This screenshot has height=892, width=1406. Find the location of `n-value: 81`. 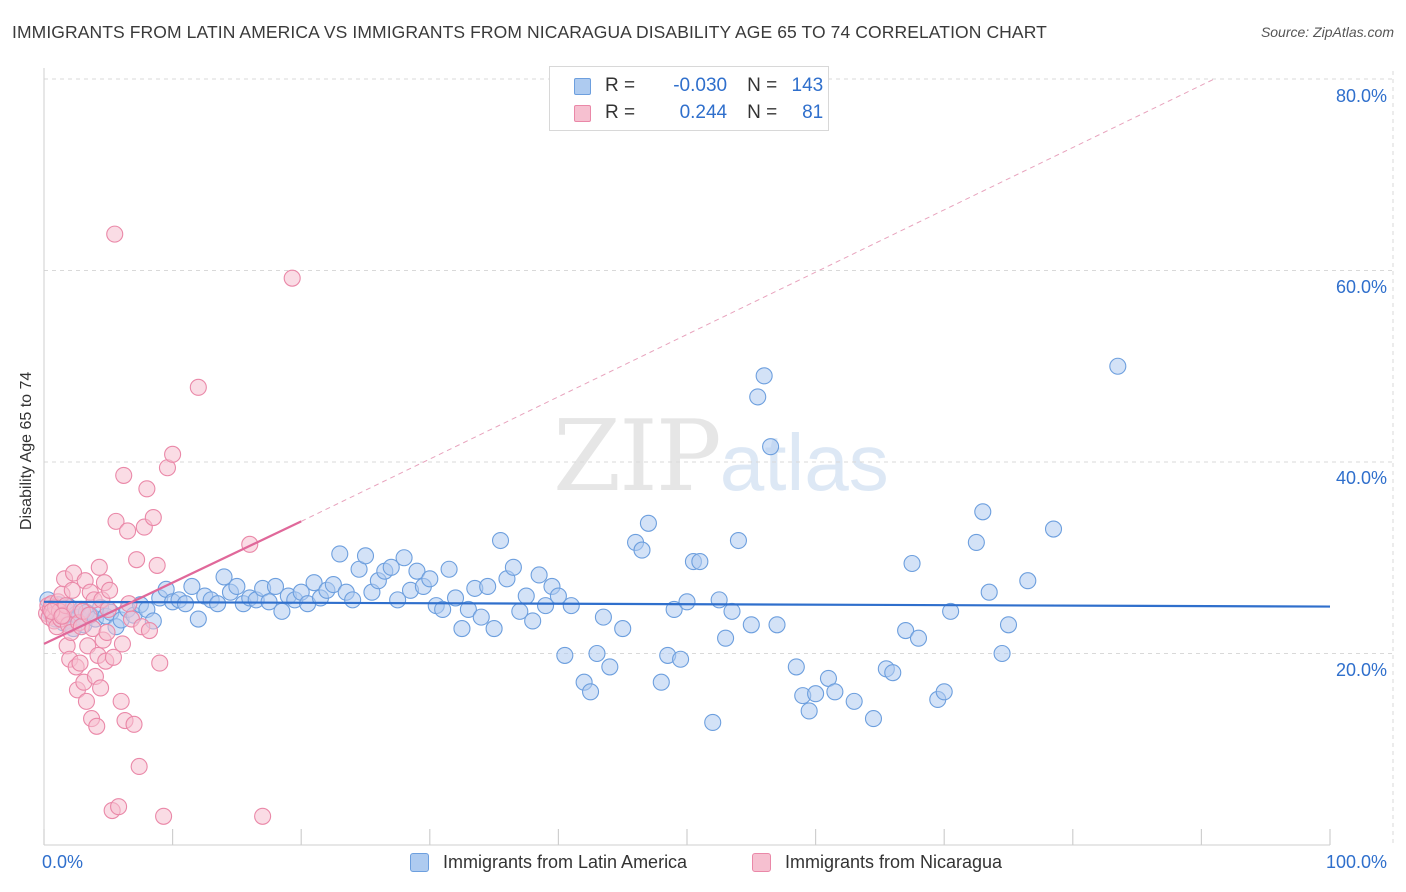

n-value: 81 is located at coordinates (813, 112).